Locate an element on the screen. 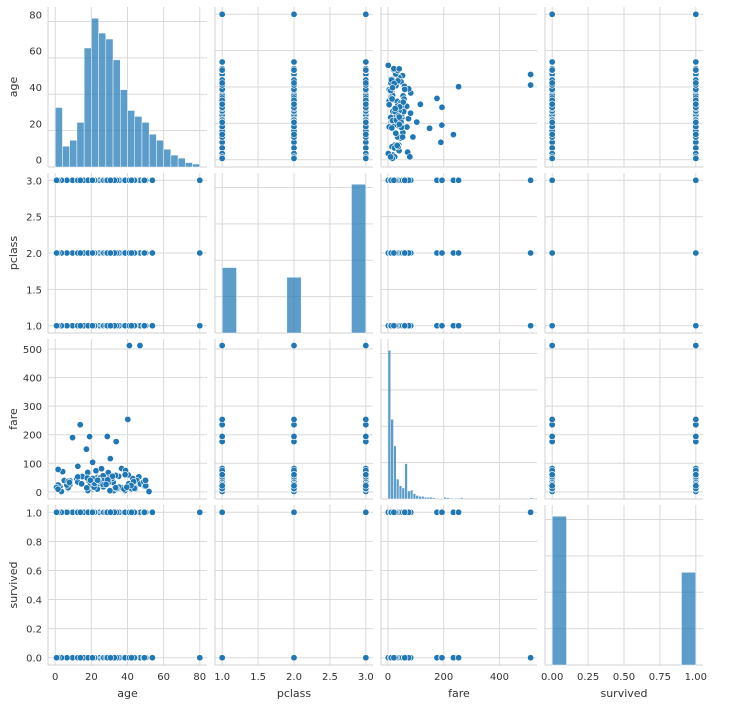 The width and height of the screenshot is (742, 712). yaxis-label-fare: fare is located at coordinates (13, 419).